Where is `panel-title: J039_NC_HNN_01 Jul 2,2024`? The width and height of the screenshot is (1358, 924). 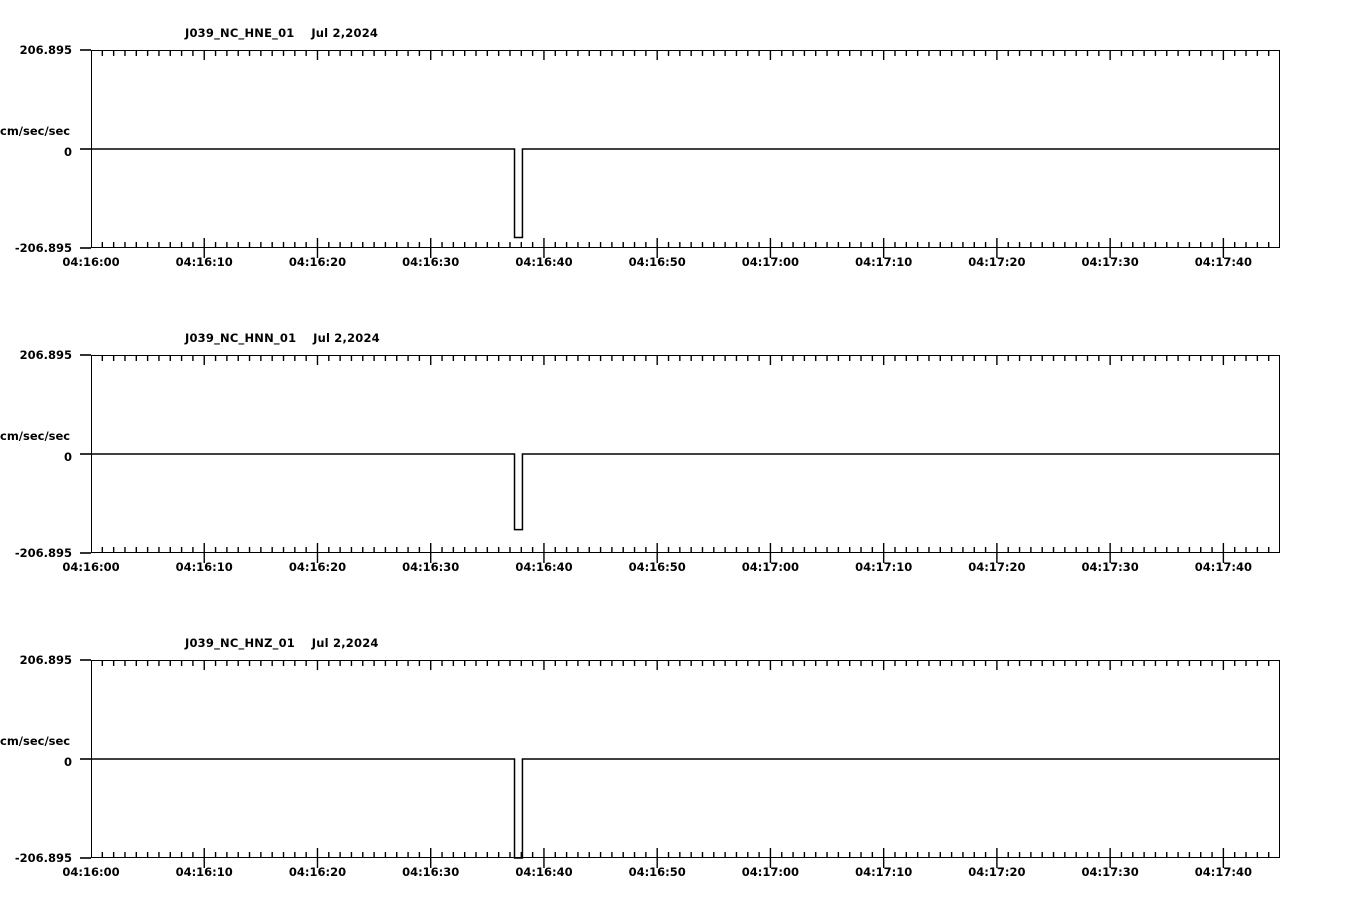
panel-title: J039_NC_HNN_01 Jul 2,2024 is located at coordinates (282, 338).